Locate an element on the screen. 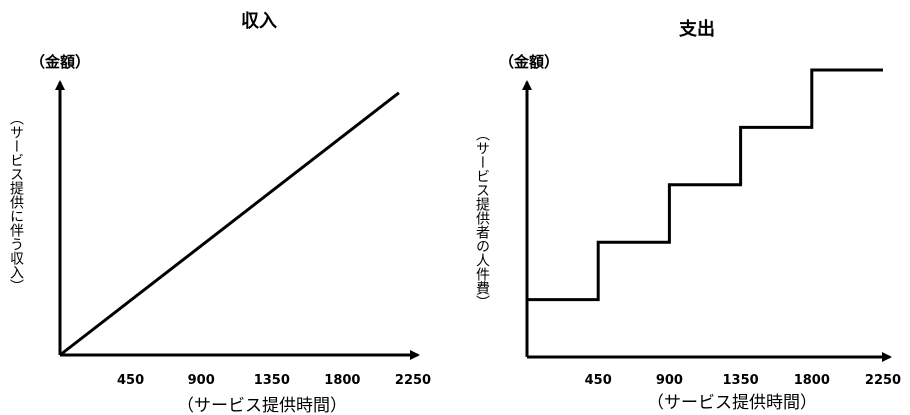 The image size is (910, 415). chart-title: 支出 is located at coordinates (696, 29).